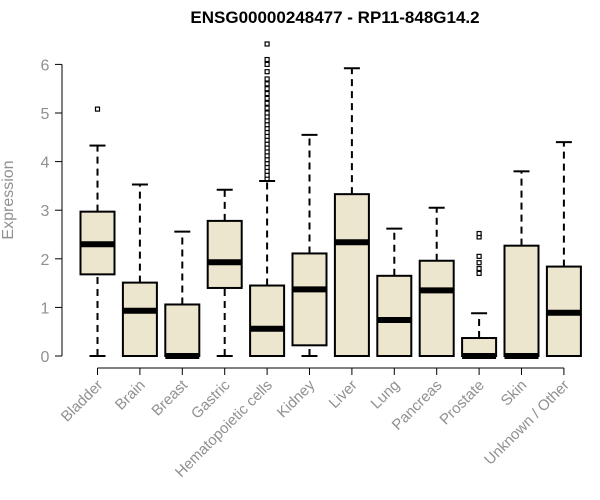 The height and width of the screenshot is (500, 600). What do you see at coordinates (386, 395) in the screenshot?
I see `x-tick-label: Lung` at bounding box center [386, 395].